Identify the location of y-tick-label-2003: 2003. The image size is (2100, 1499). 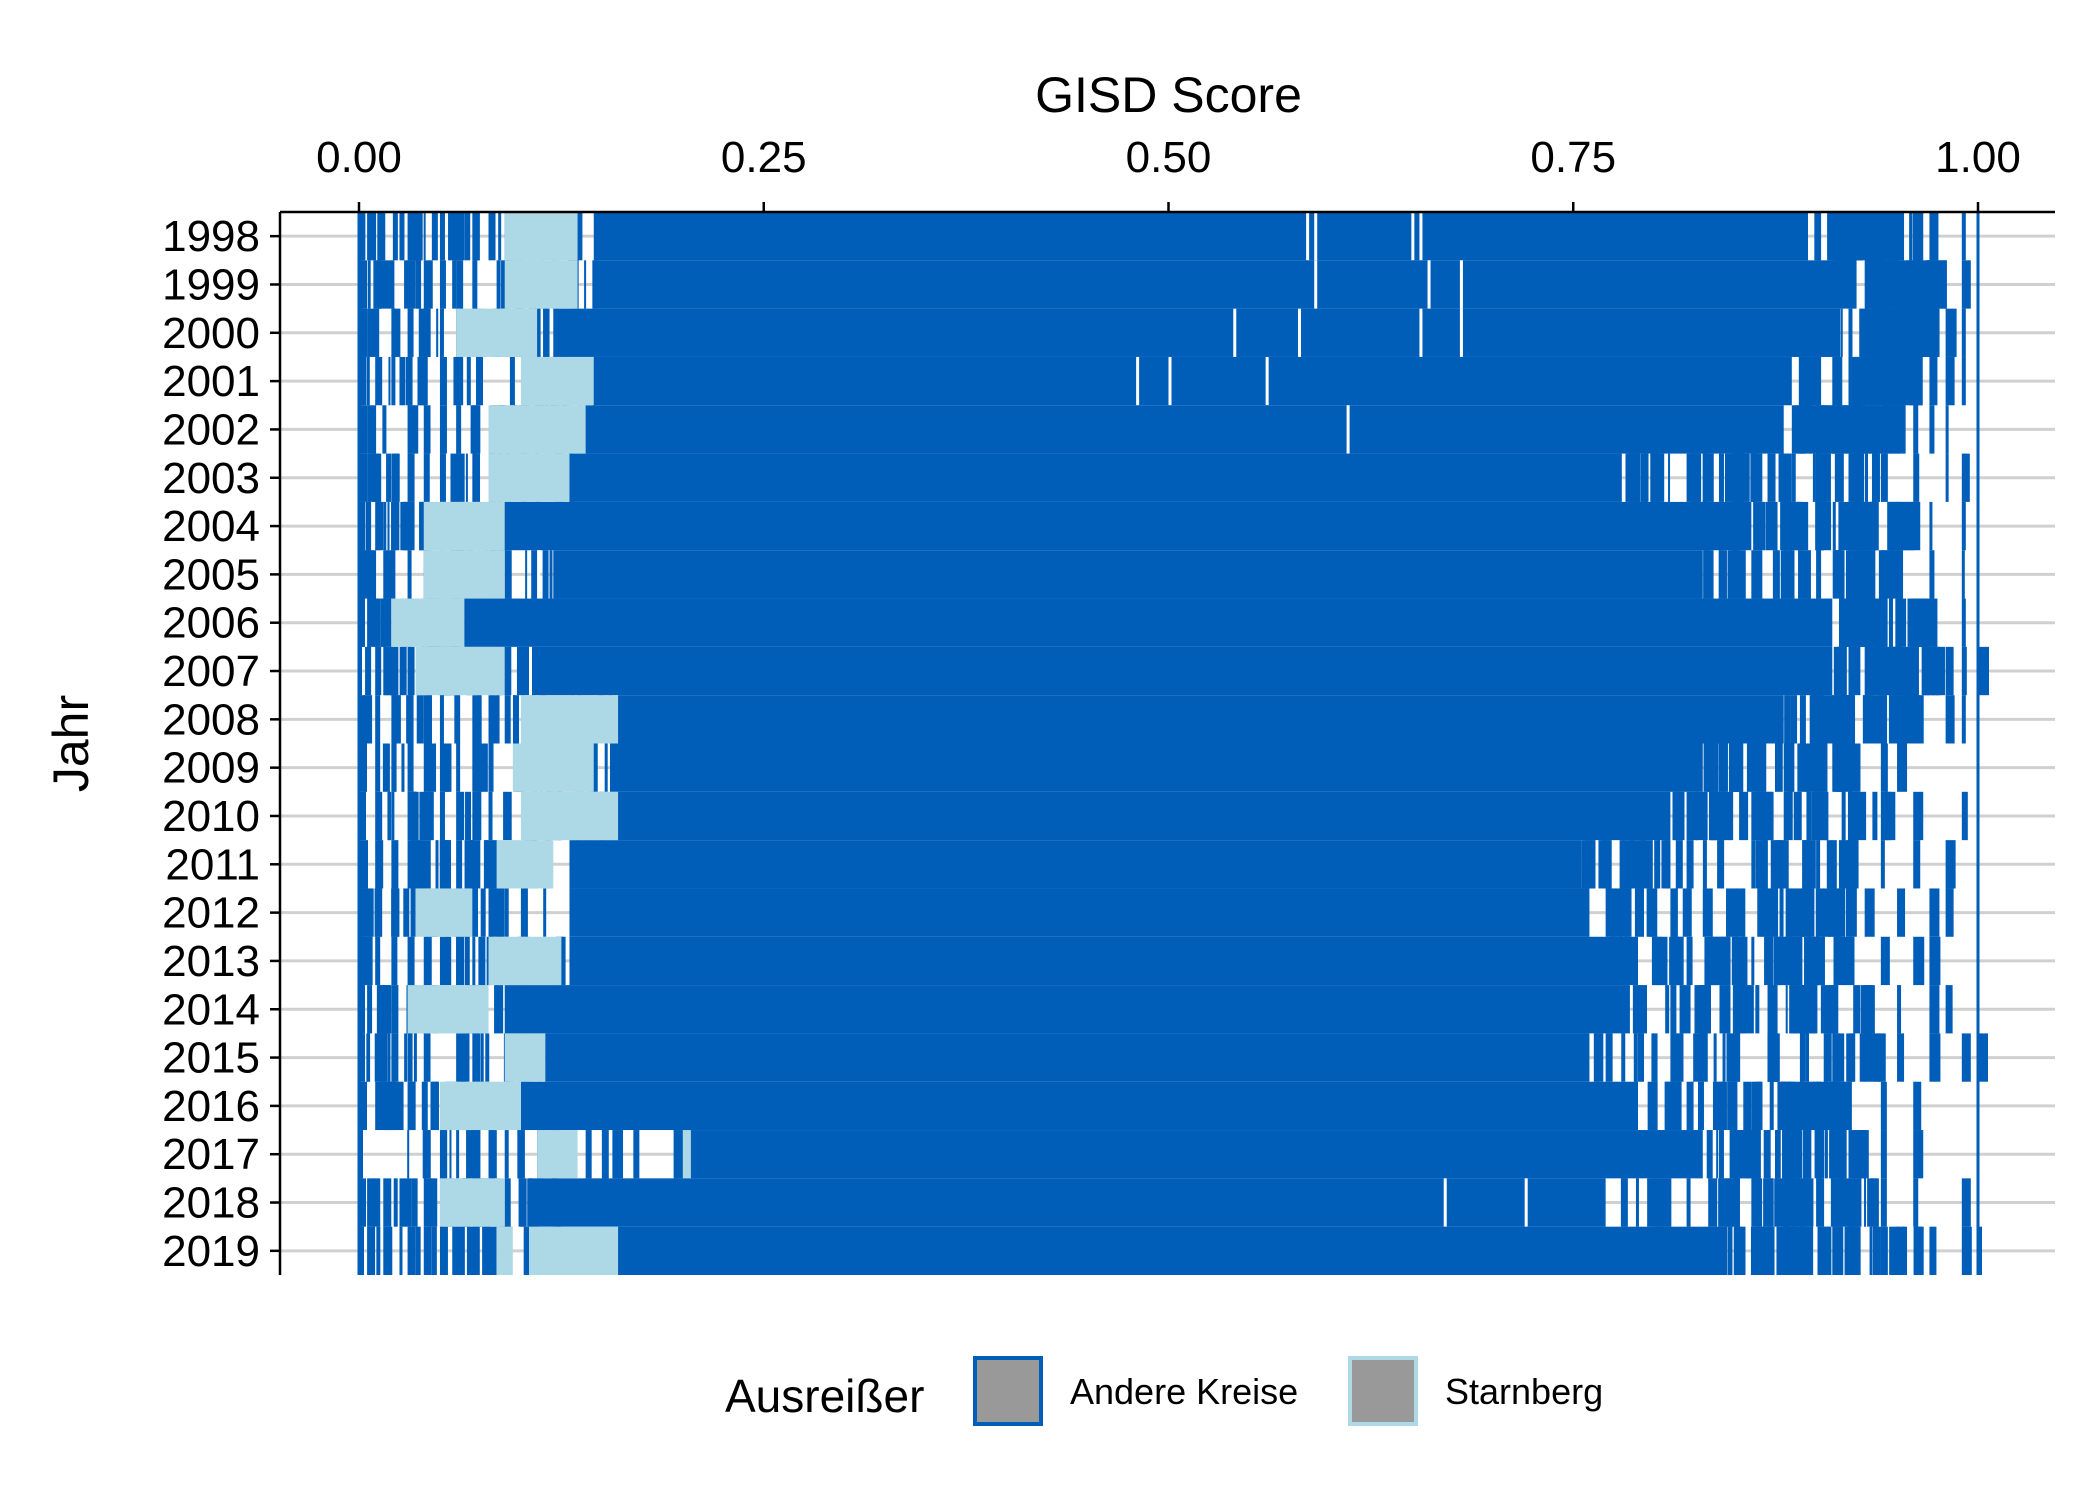
(211, 478).